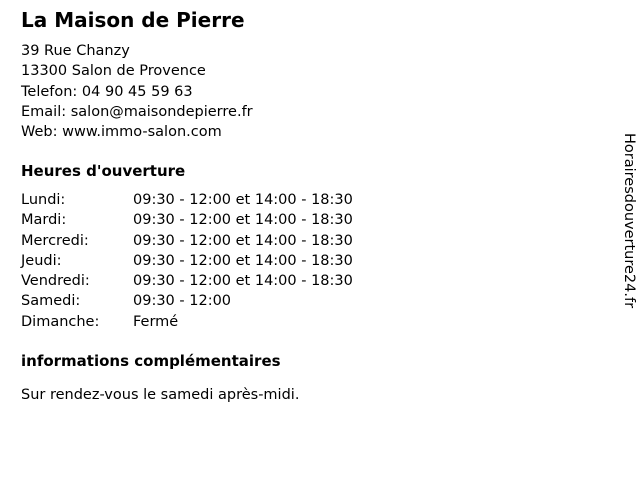 Image resolution: width=640 pixels, height=480 pixels. Describe the element at coordinates (55, 240) in the screenshot. I see `hours-day-label: Mercredi:` at that location.